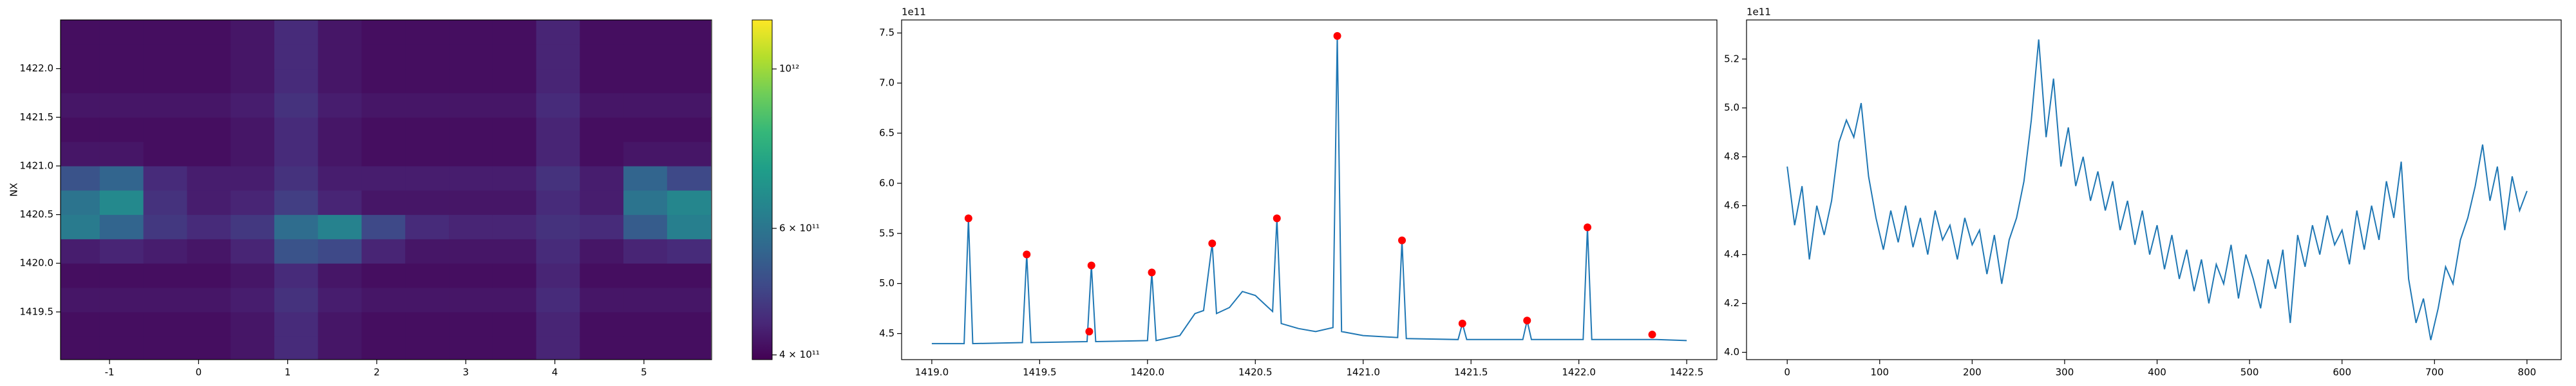 The width and height of the screenshot is (2576, 386). Describe the element at coordinates (1579, 372) in the screenshot. I see `x-tick-label: 1422.0` at that location.